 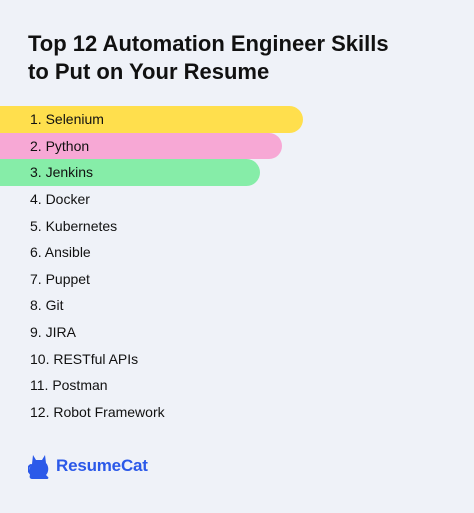 I want to click on skill-label: 12. Robot Framework, so click(x=97, y=411).